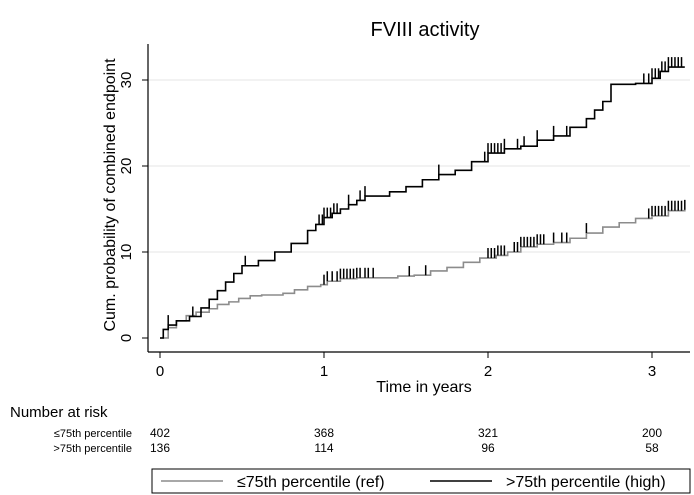 This screenshot has width=694, height=495. What do you see at coordinates (586, 482) in the screenshot?
I see `legend-label: >75th percentile (high)` at bounding box center [586, 482].